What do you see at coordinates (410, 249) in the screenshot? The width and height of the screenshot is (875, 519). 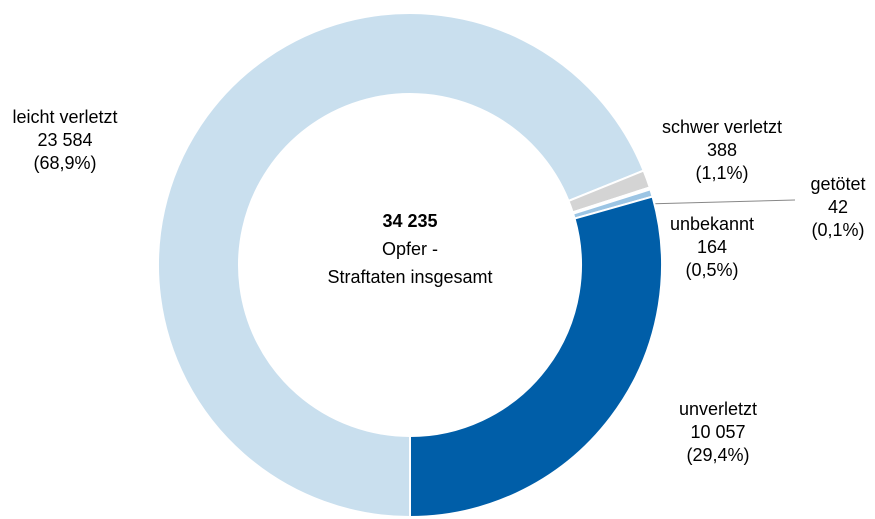 I see `center-label: Opfer -` at bounding box center [410, 249].